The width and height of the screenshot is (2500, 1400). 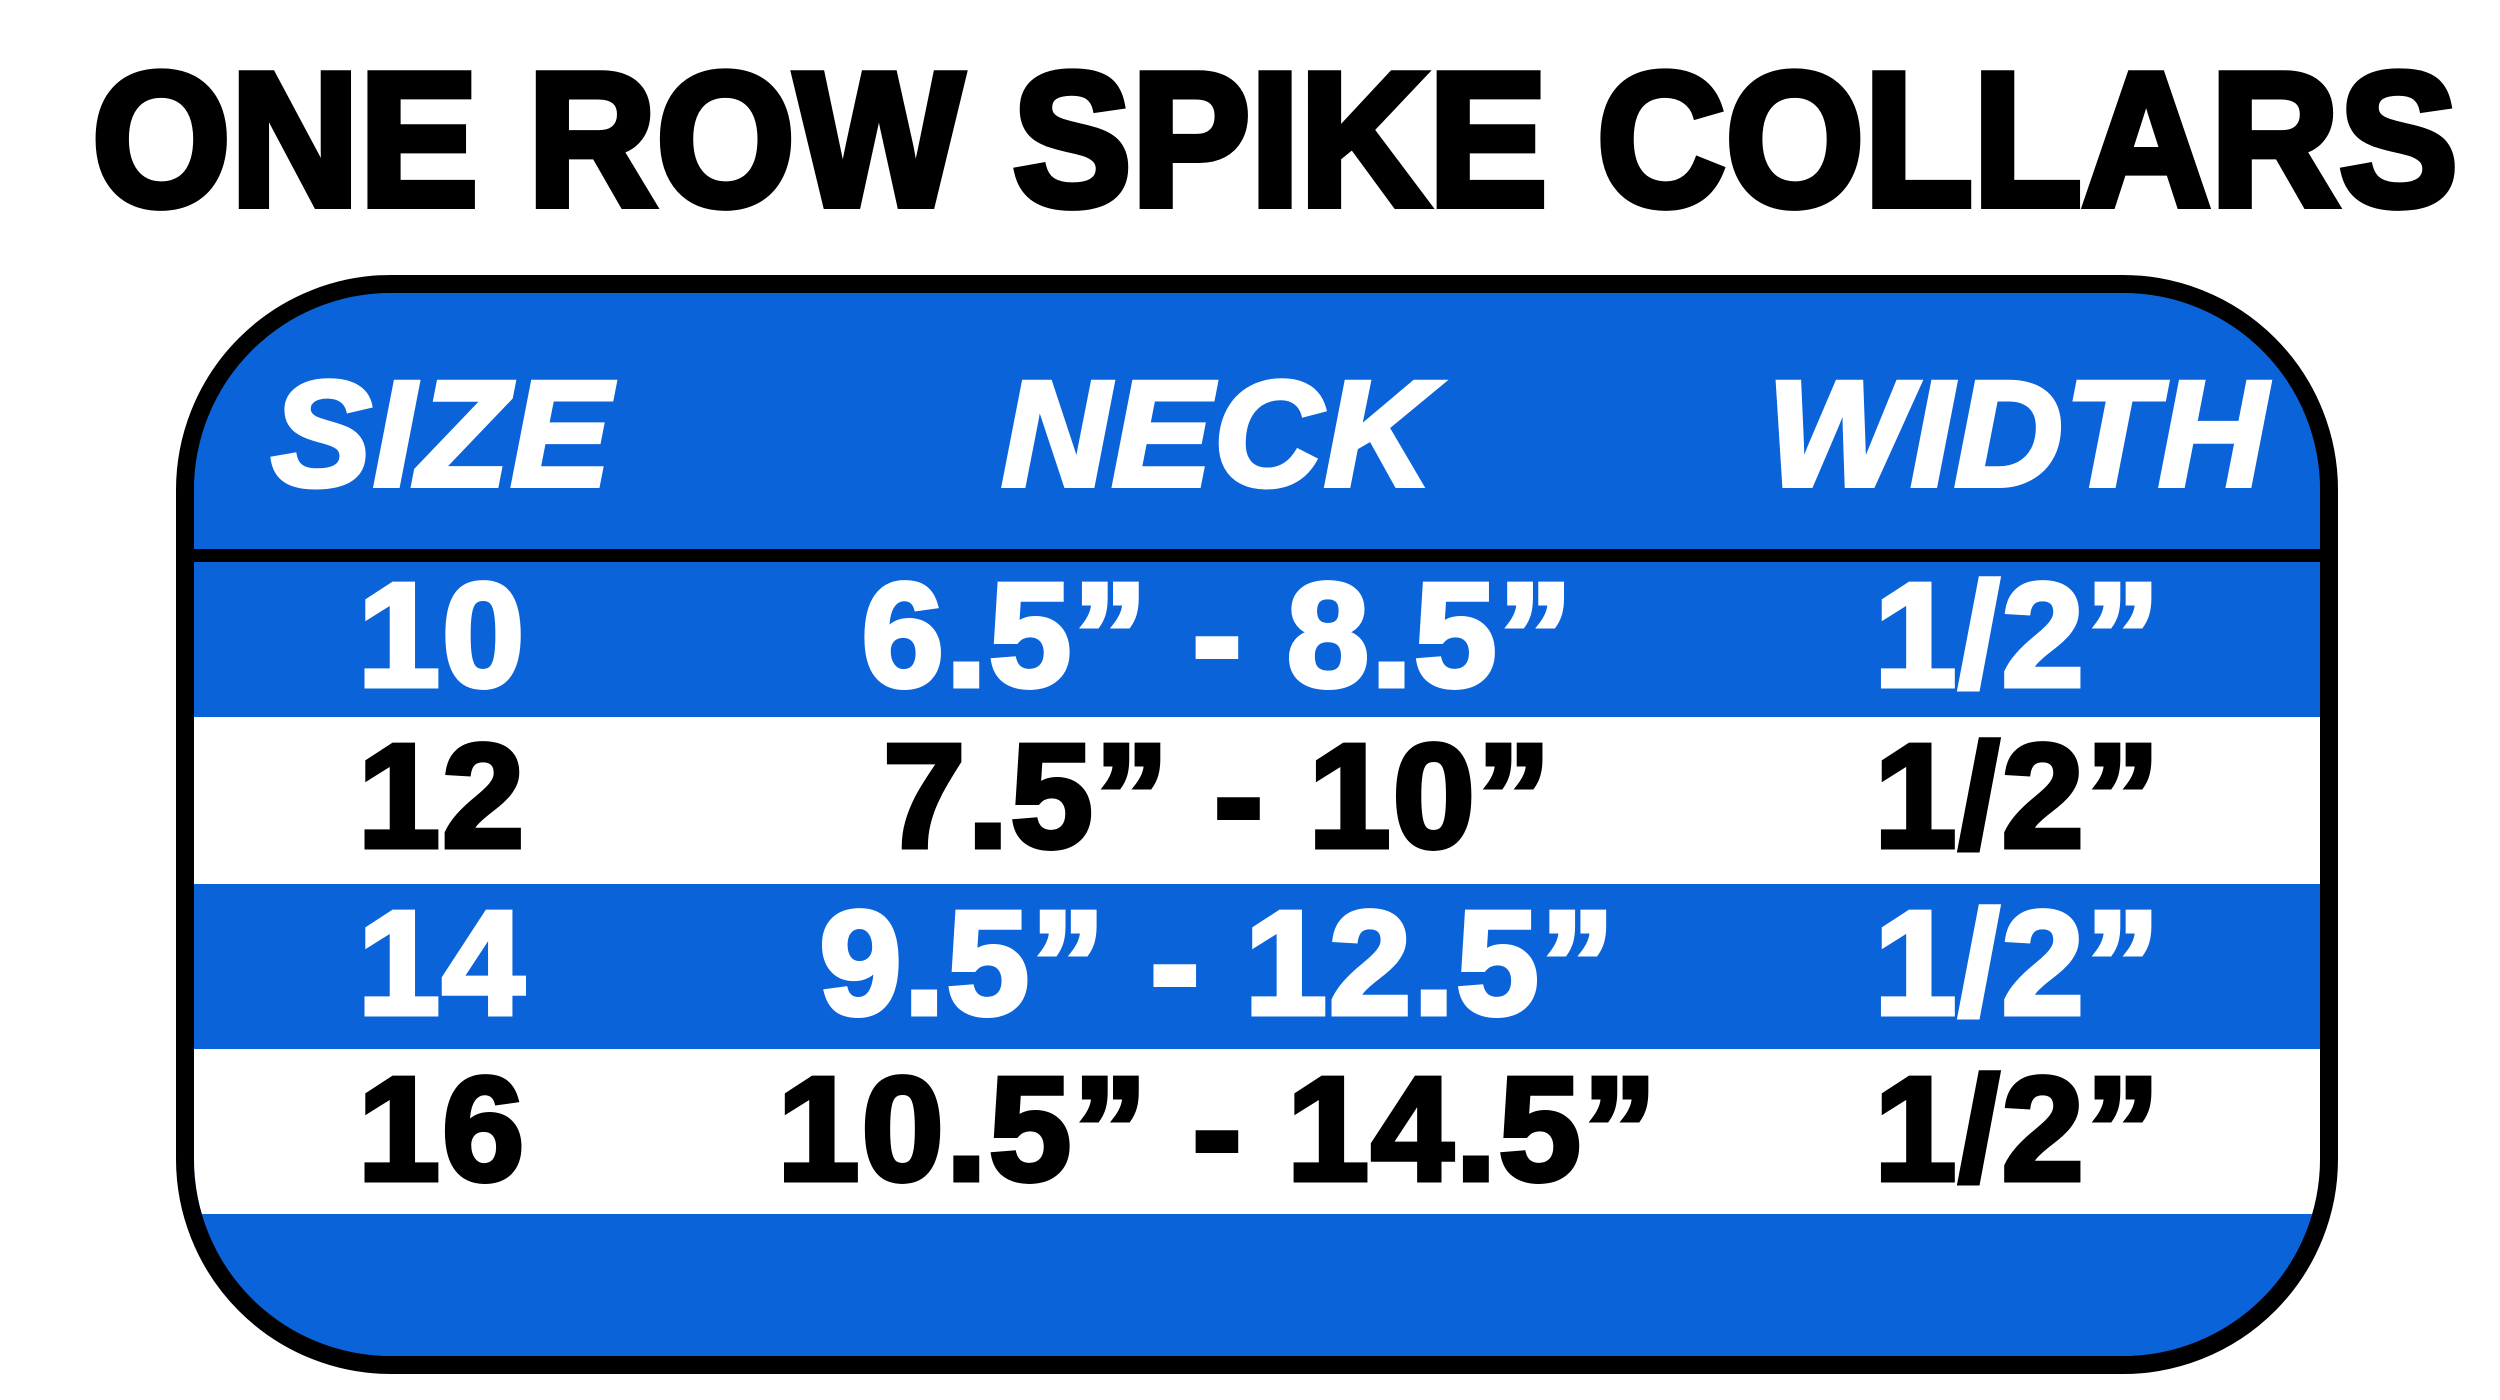 What do you see at coordinates (441, 797) in the screenshot?
I see `size-value: 12` at bounding box center [441, 797].